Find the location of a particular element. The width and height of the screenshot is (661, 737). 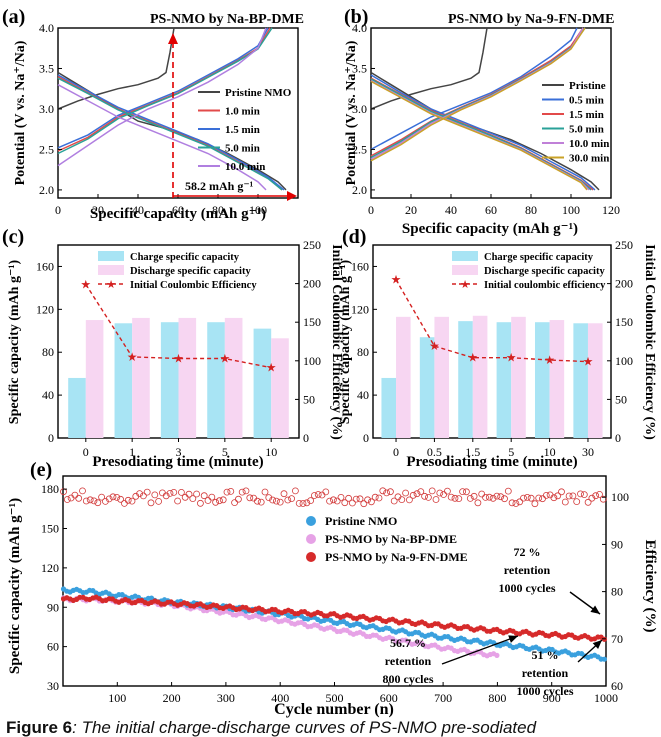

panel-b-ytick-label: 2.0 is located at coordinates (359, 190).